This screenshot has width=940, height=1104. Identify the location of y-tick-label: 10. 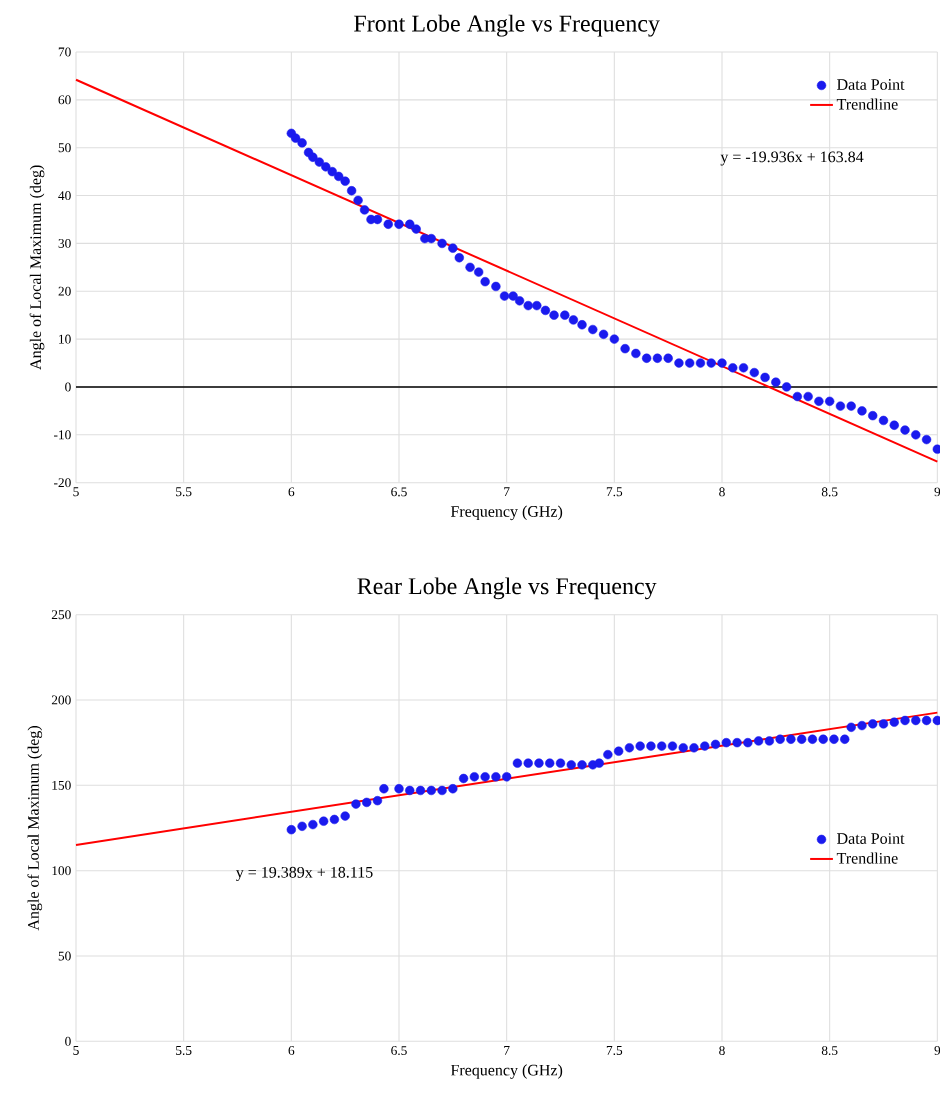
(65, 339).